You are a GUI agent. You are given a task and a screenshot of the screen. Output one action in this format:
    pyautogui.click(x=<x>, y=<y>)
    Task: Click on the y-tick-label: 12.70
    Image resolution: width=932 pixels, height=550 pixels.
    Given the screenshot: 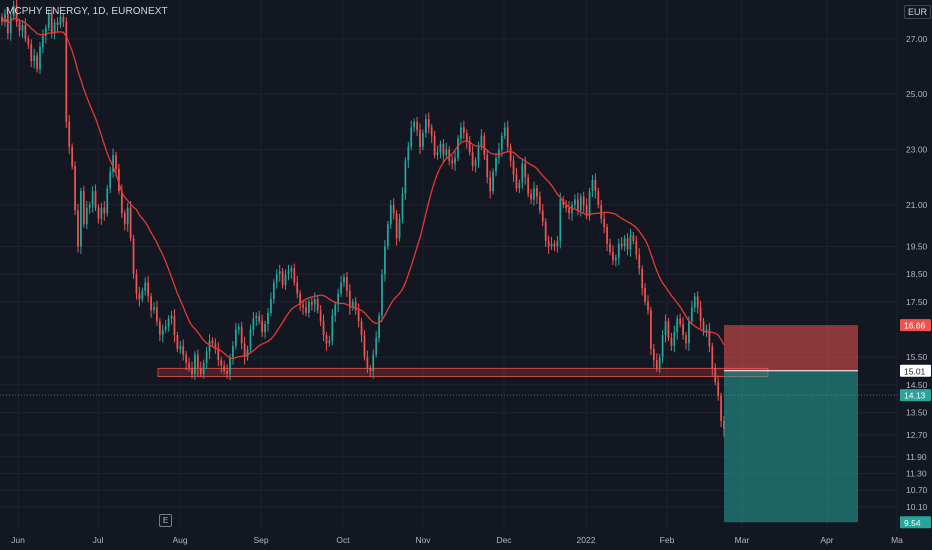 What is the action you would take?
    pyautogui.click(x=917, y=435)
    